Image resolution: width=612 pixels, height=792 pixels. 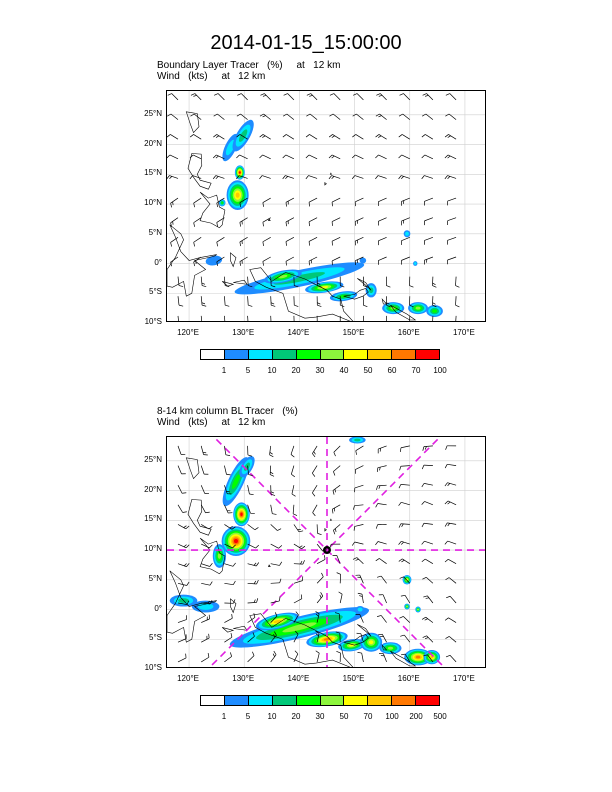 What do you see at coordinates (324, 218) in the screenshot?
I see `tracer-field` at bounding box center [324, 218].